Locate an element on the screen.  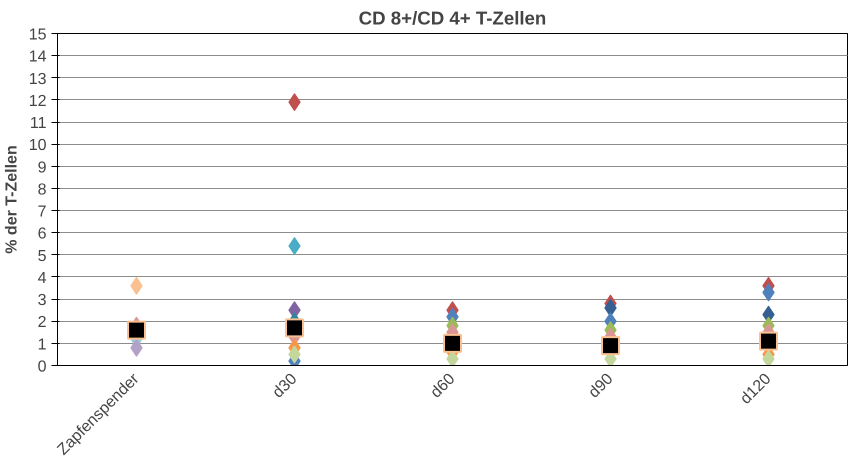
y-tick-label: 1 is located at coordinates (42, 345).